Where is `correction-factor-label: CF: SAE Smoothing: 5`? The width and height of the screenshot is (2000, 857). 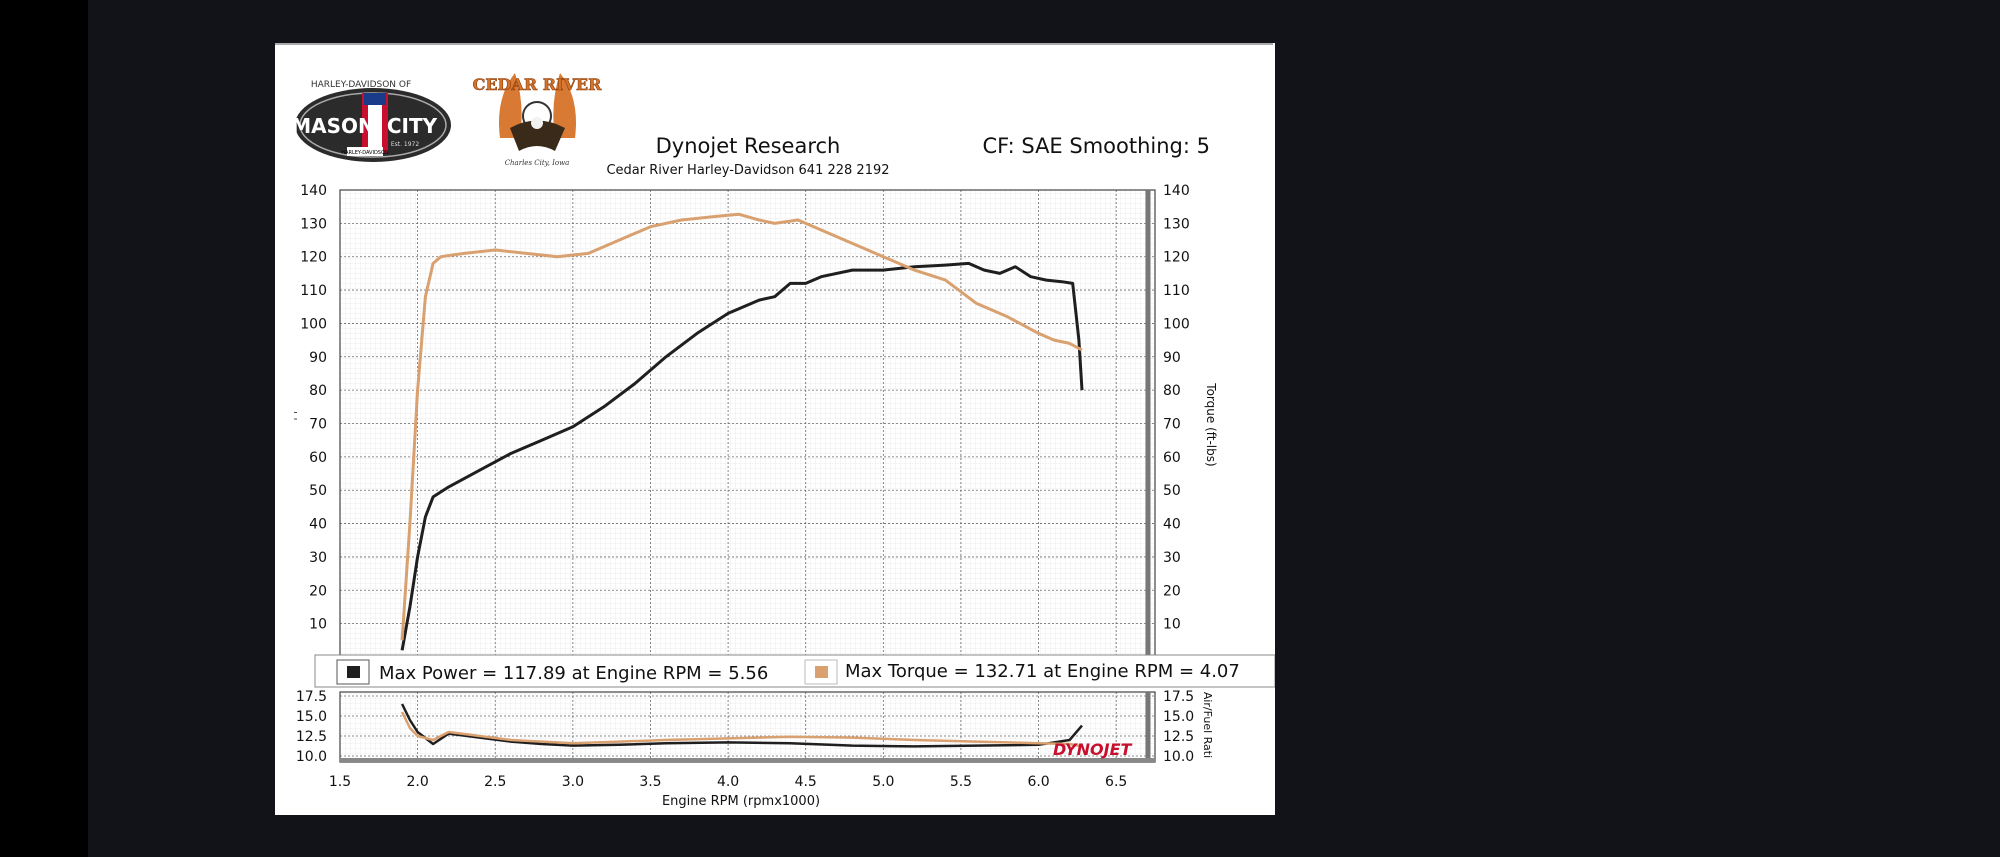 correction-factor-label: CF: SAE Smoothing: 5 is located at coordinates (1096, 146).